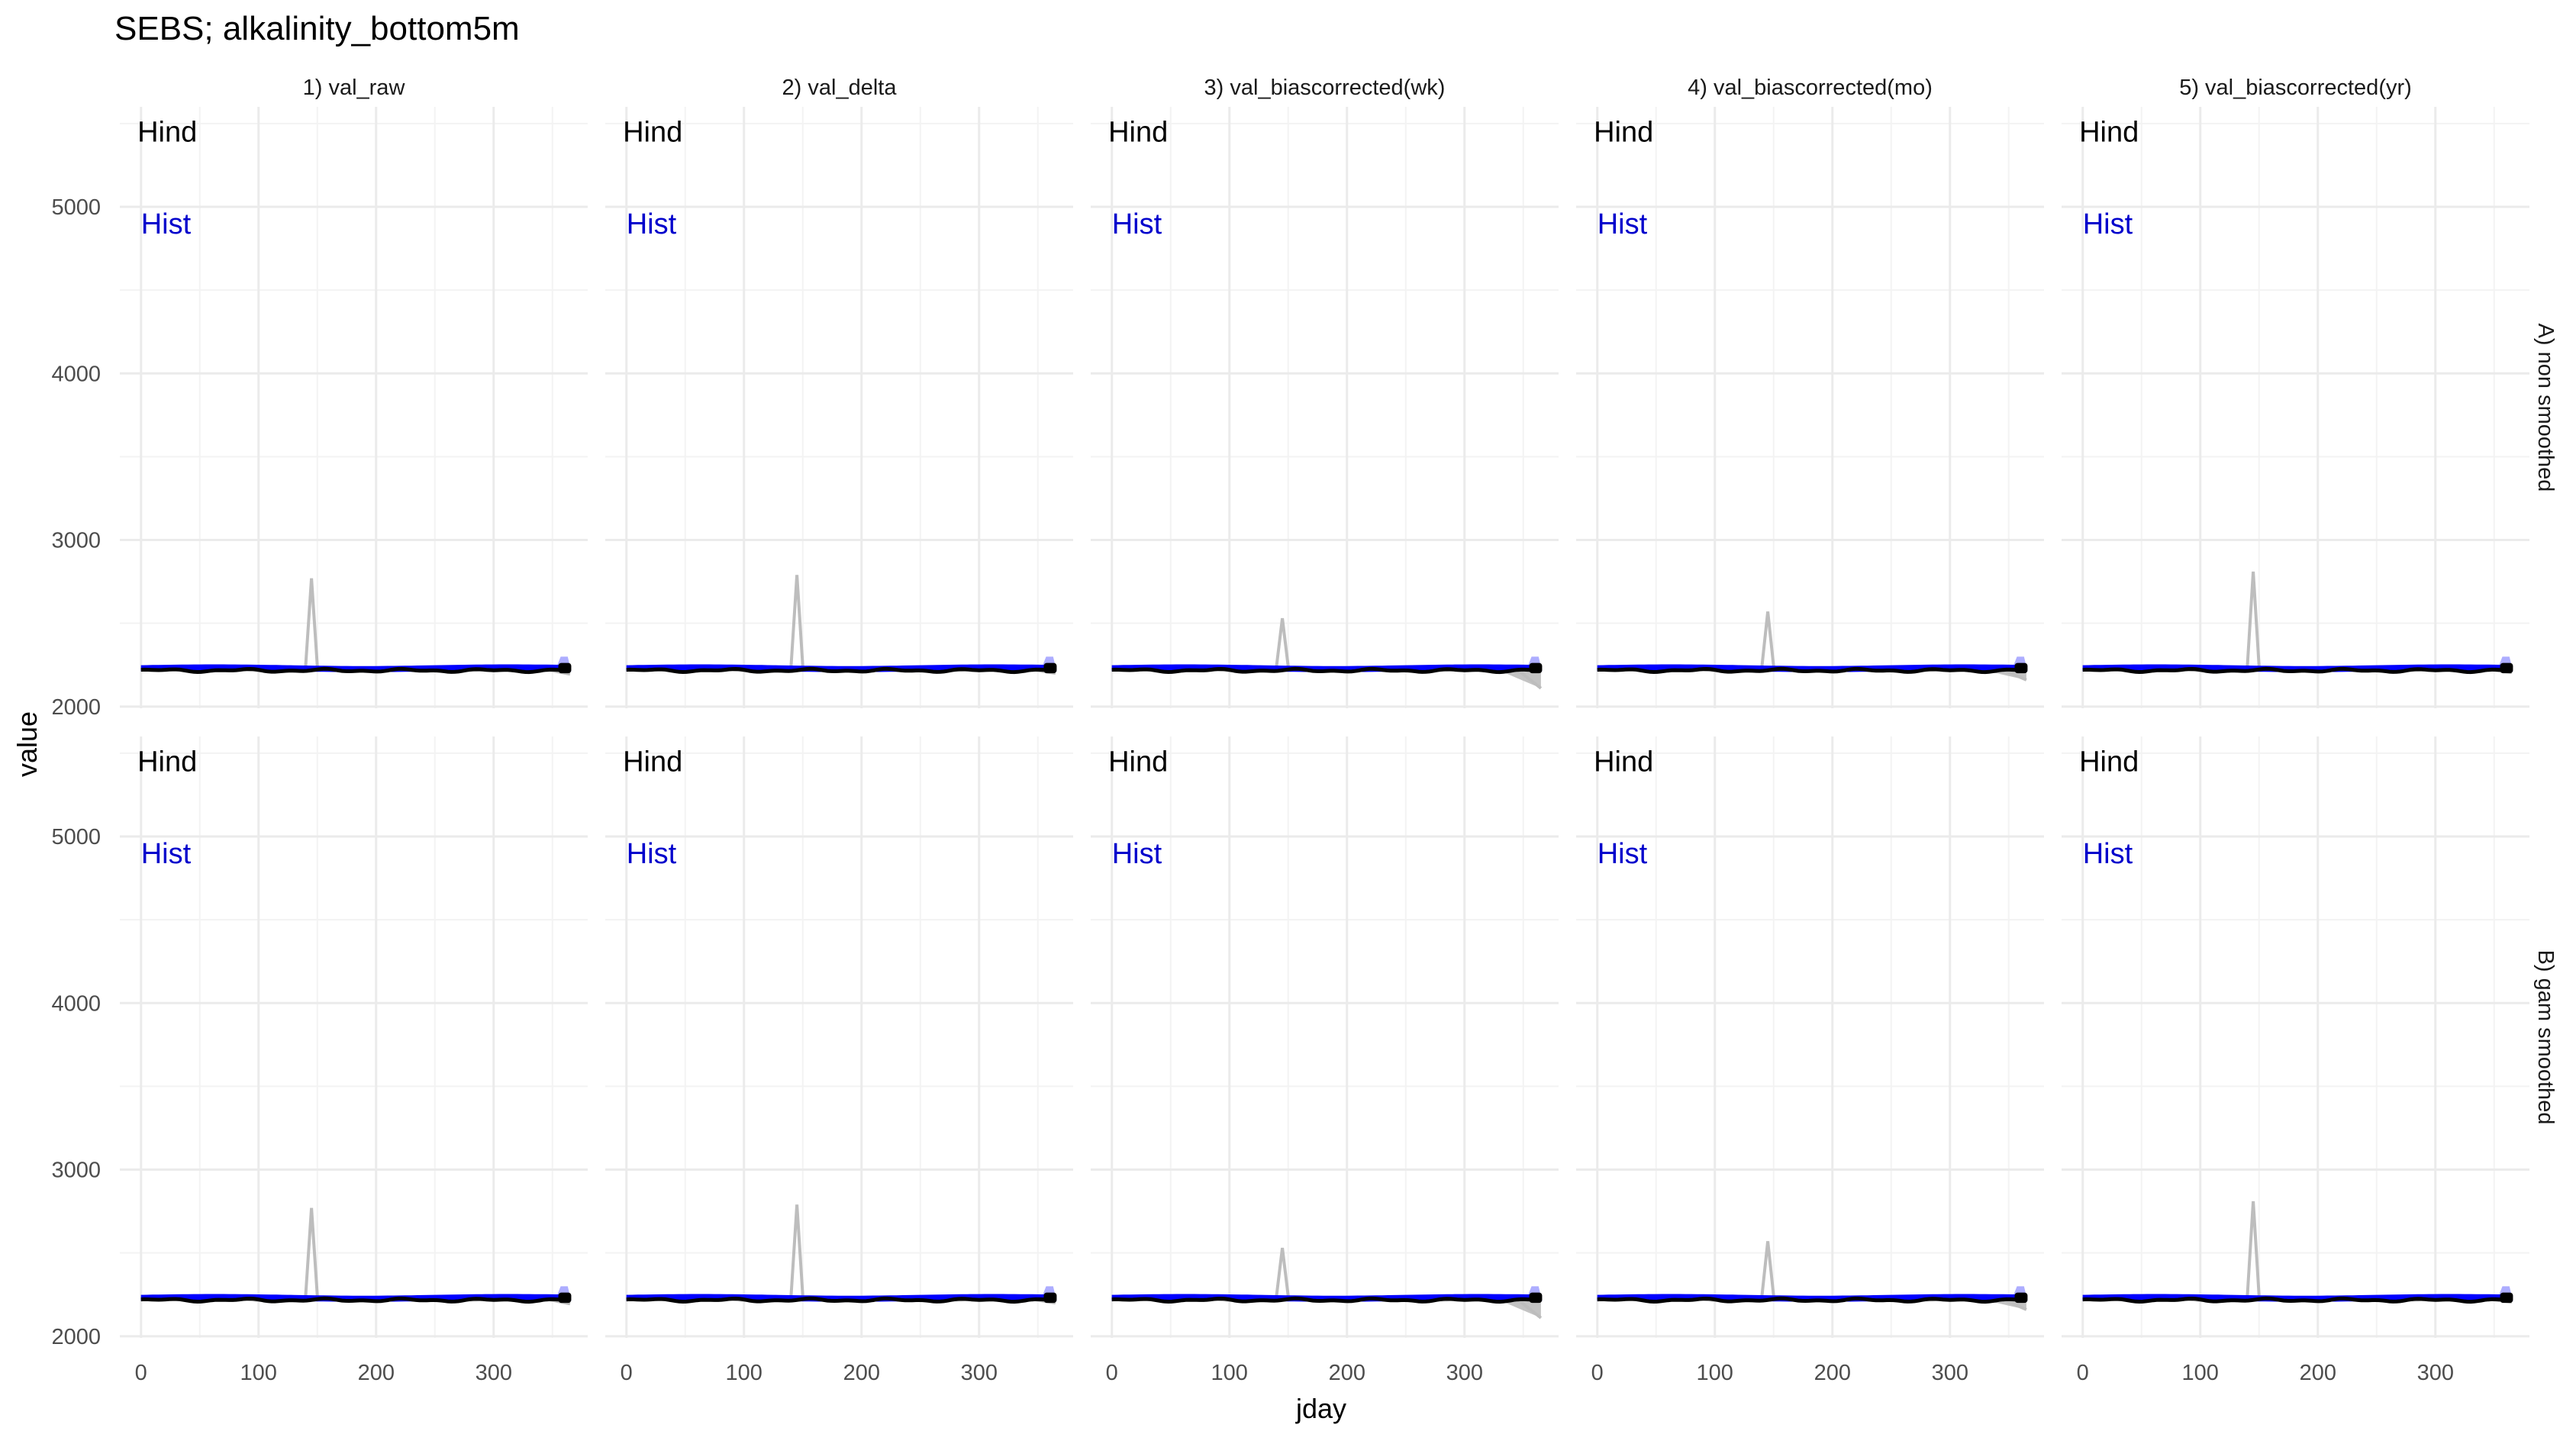  Describe the element at coordinates (2545, 408) in the screenshot. I see `facet-row-label: A) non smoothed` at that location.